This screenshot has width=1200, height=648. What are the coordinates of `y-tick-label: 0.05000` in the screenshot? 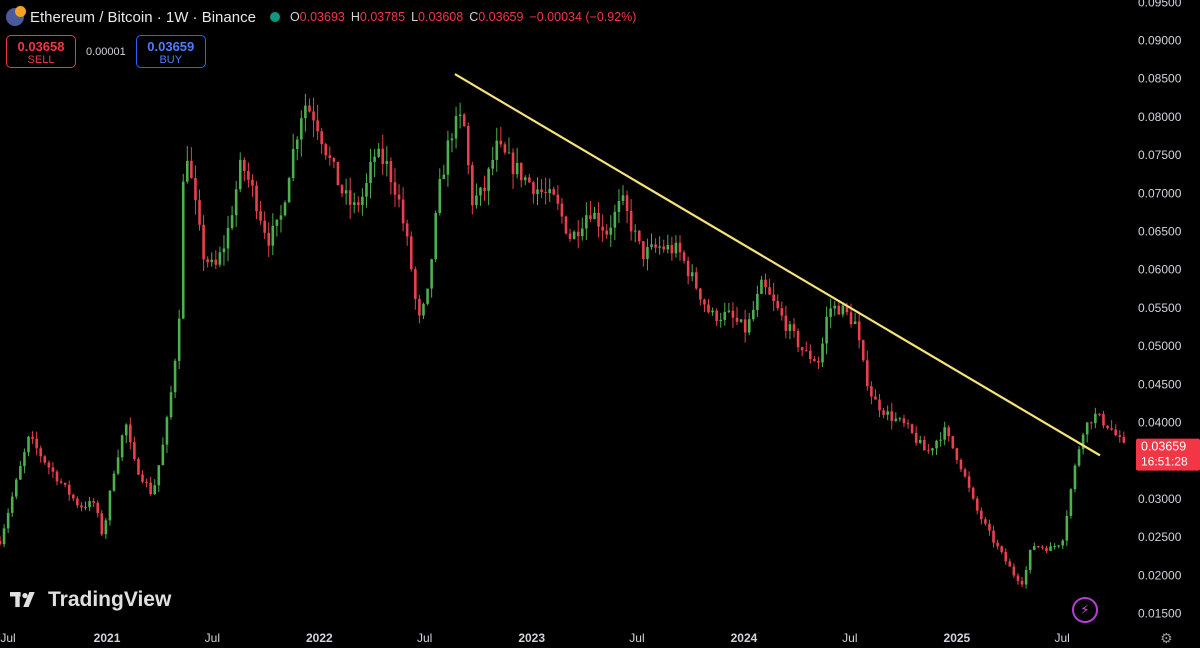 It's located at (1160, 346).